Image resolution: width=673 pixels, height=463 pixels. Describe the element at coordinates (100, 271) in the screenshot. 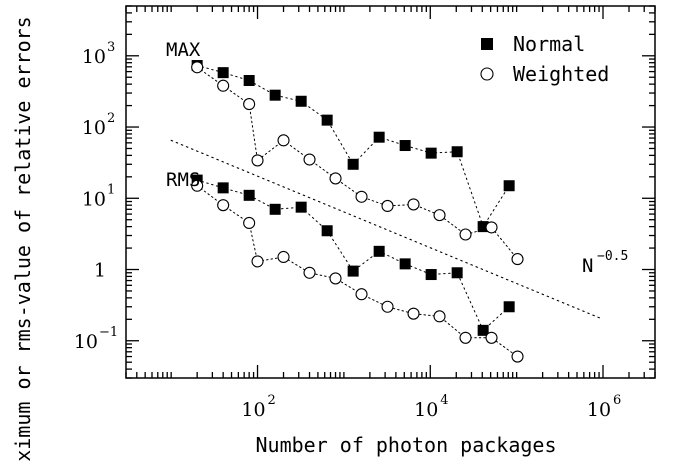

I see `y-tick-label: 1` at that location.